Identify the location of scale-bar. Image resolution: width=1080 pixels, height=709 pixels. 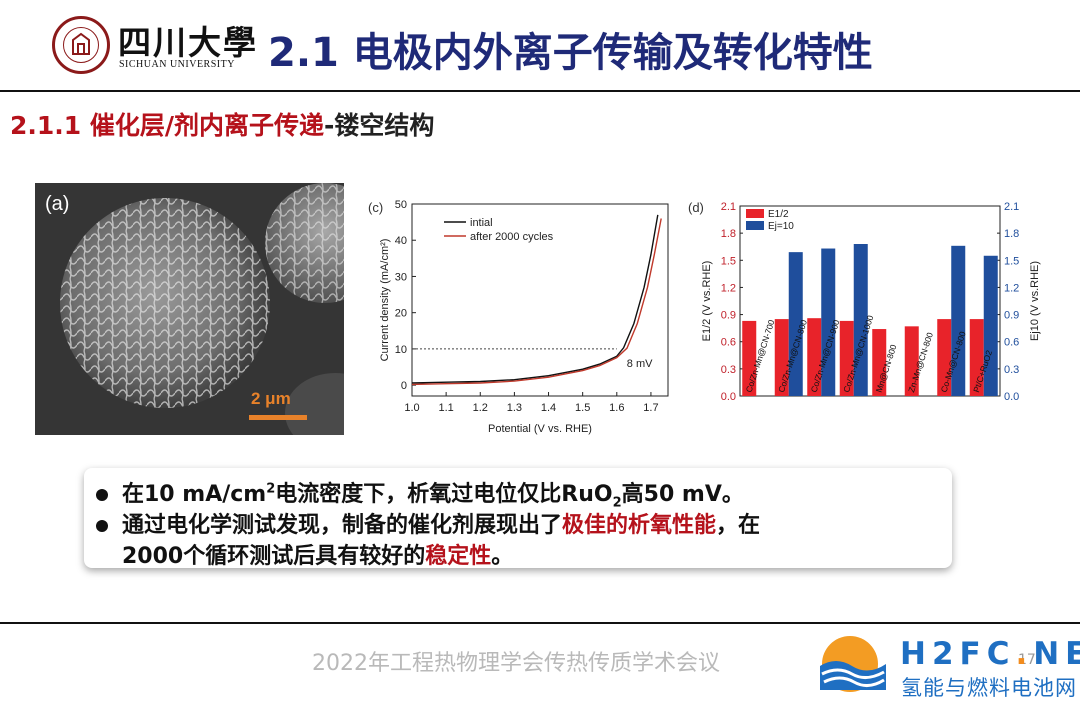
(278, 417).